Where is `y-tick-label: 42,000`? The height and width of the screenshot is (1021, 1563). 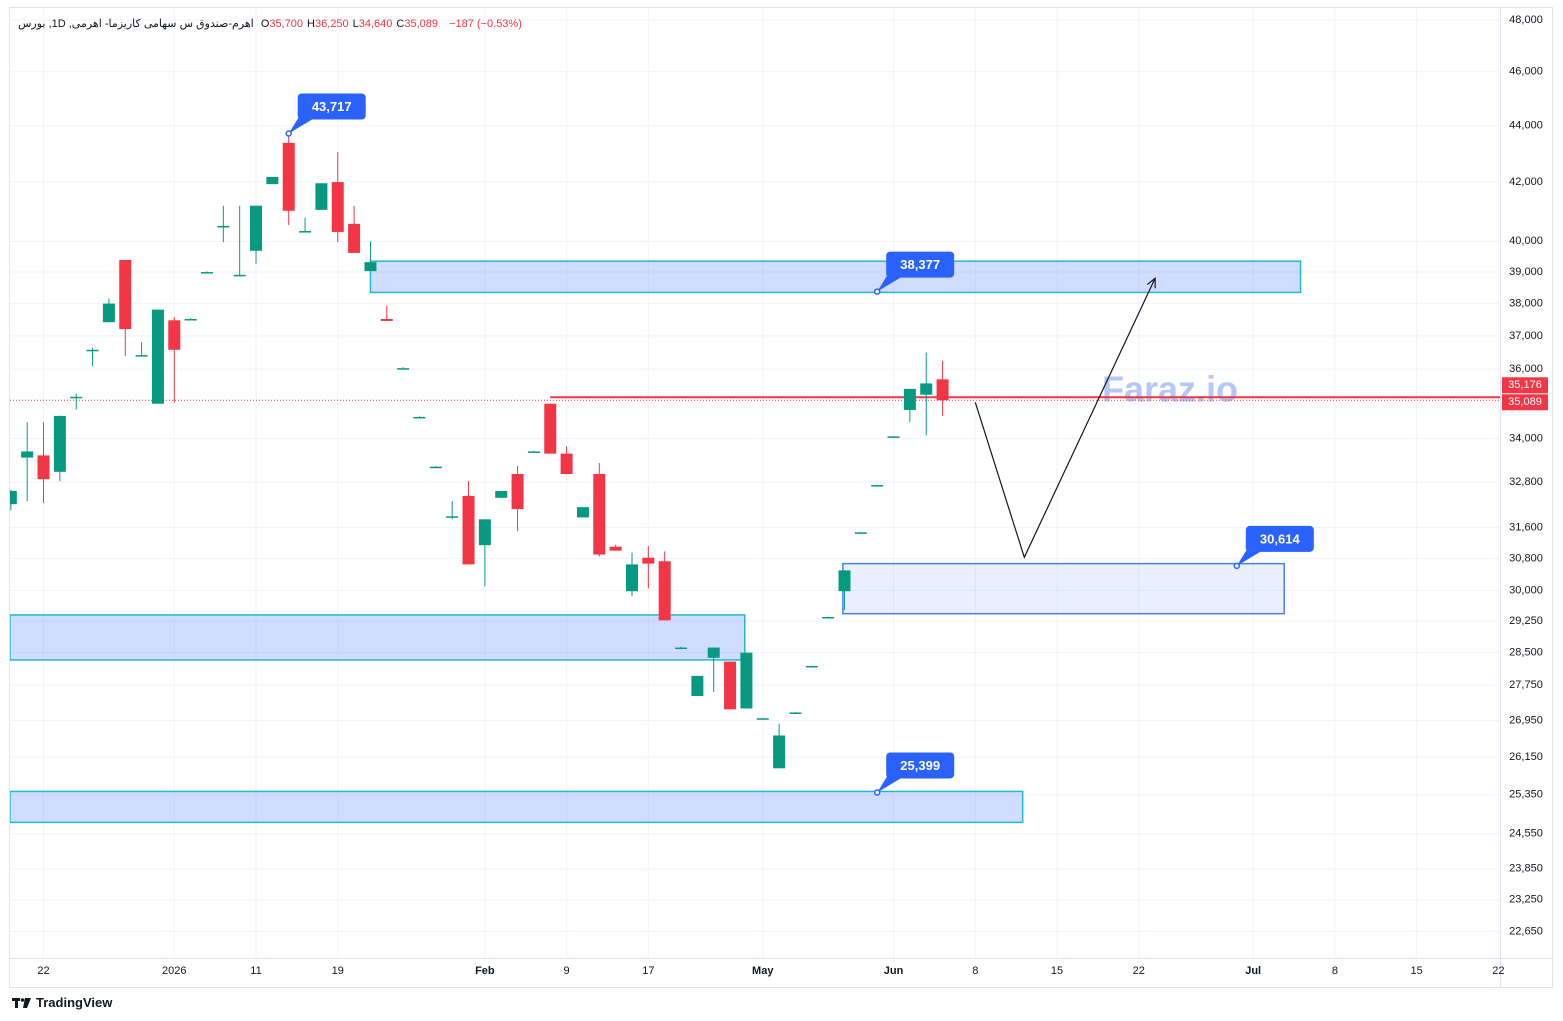
y-tick-label: 42,000 is located at coordinates (1526, 182).